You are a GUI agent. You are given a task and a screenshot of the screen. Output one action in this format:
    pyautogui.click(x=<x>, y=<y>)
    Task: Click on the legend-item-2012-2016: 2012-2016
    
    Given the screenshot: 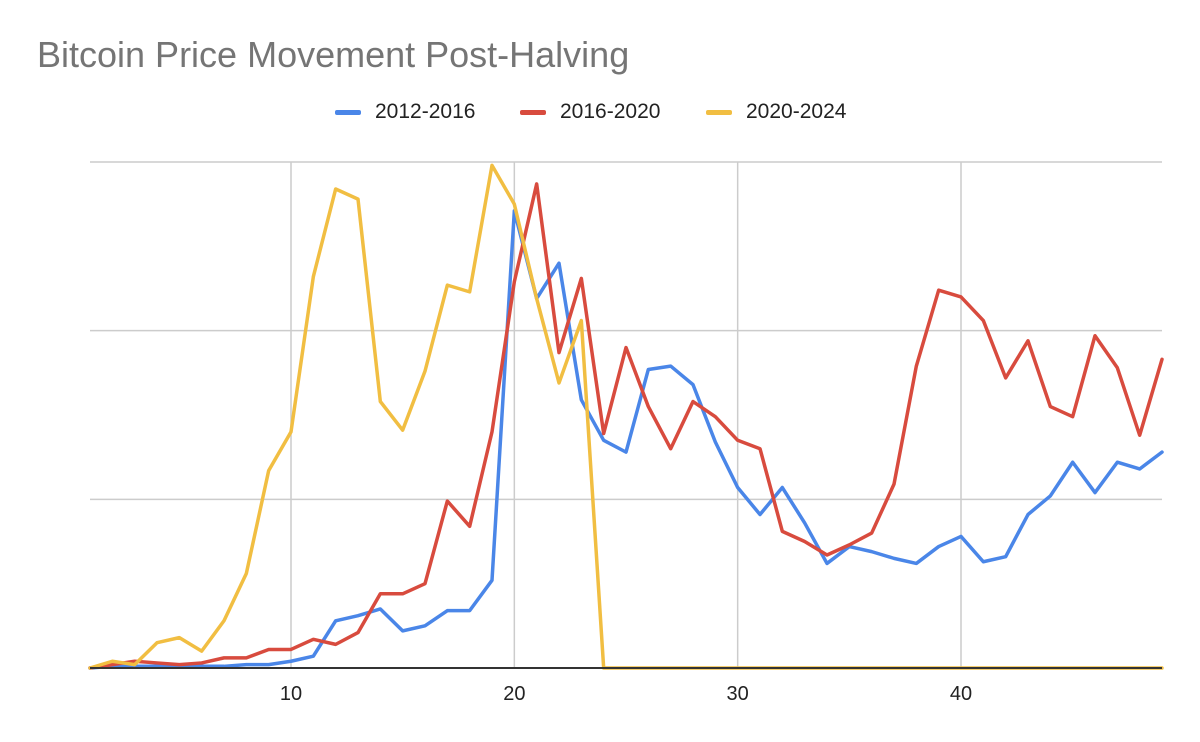 What is the action you would take?
    pyautogui.click(x=405, y=112)
    